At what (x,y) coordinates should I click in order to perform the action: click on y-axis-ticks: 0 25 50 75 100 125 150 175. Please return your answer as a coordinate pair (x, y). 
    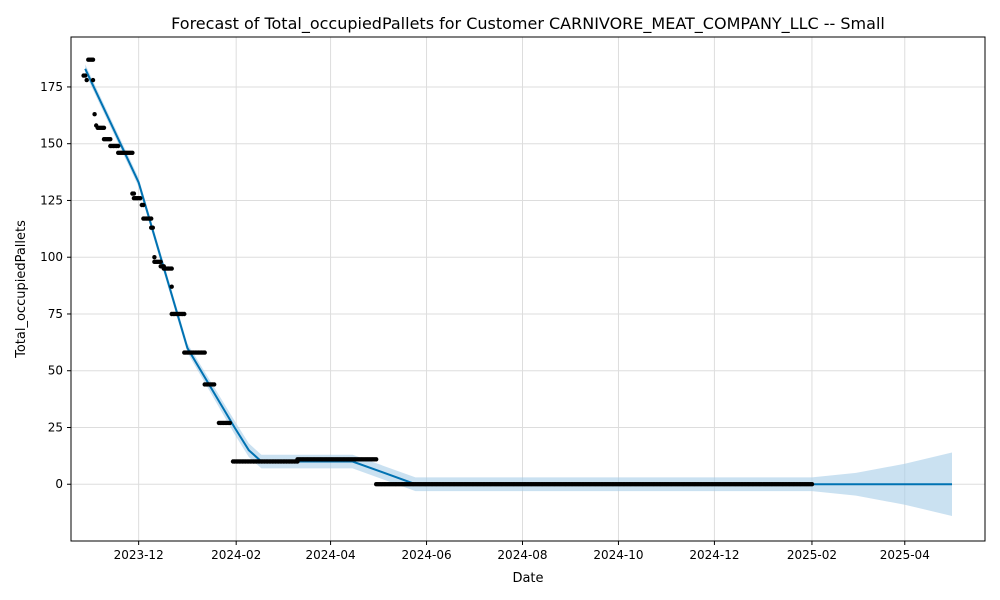
    Looking at the image, I should click on (55, 285).